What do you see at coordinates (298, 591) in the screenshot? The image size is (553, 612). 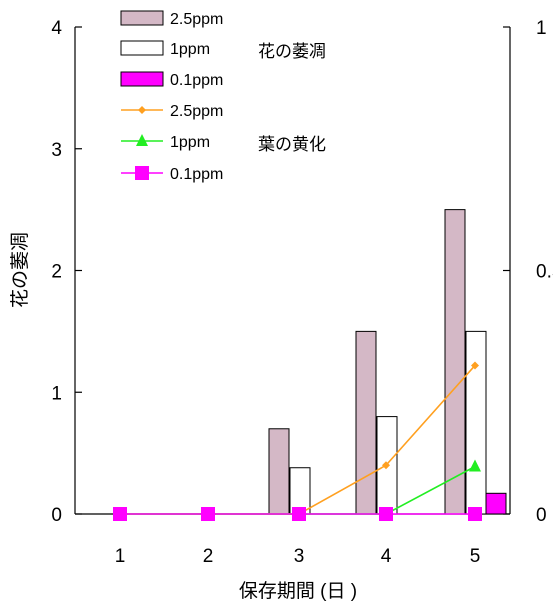 I see `x-axis-label: 保存期間 (日 )` at bounding box center [298, 591].